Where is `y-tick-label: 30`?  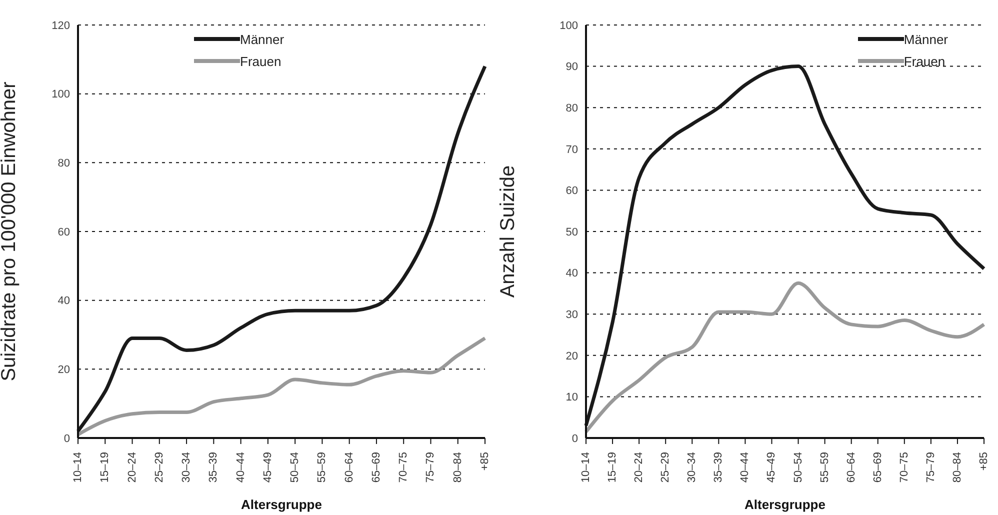
y-tick-label: 30 is located at coordinates (572, 315).